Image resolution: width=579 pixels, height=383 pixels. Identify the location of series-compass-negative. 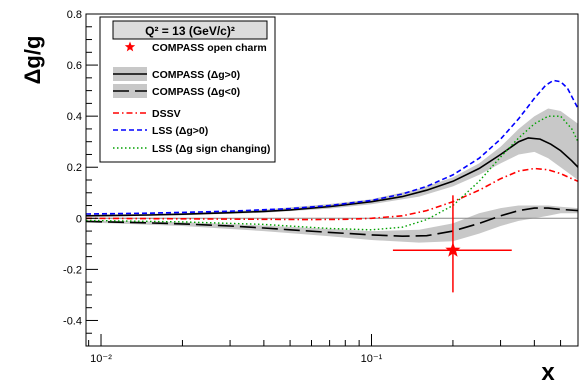
(332, 222).